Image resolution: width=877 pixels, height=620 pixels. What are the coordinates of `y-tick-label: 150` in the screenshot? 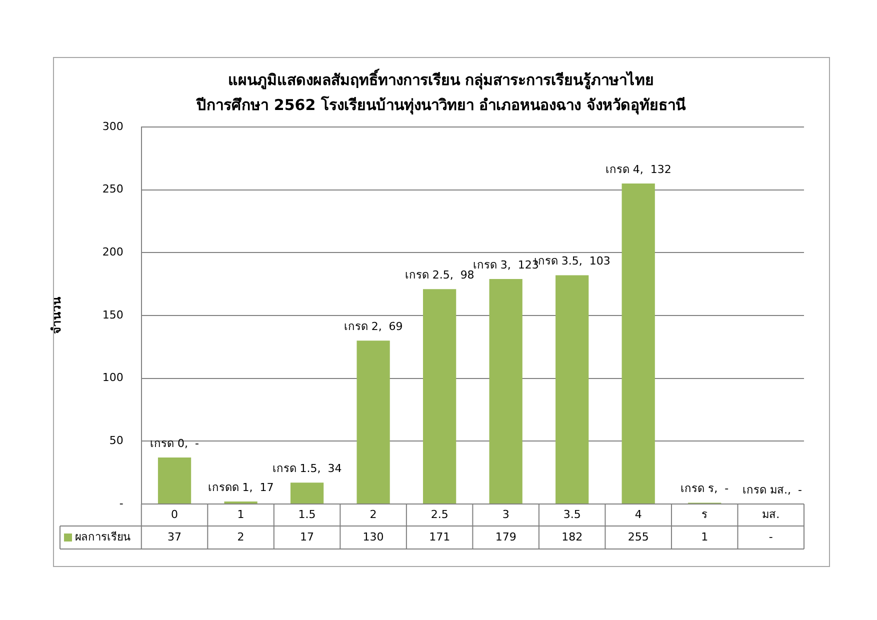 It's located at (113, 315).